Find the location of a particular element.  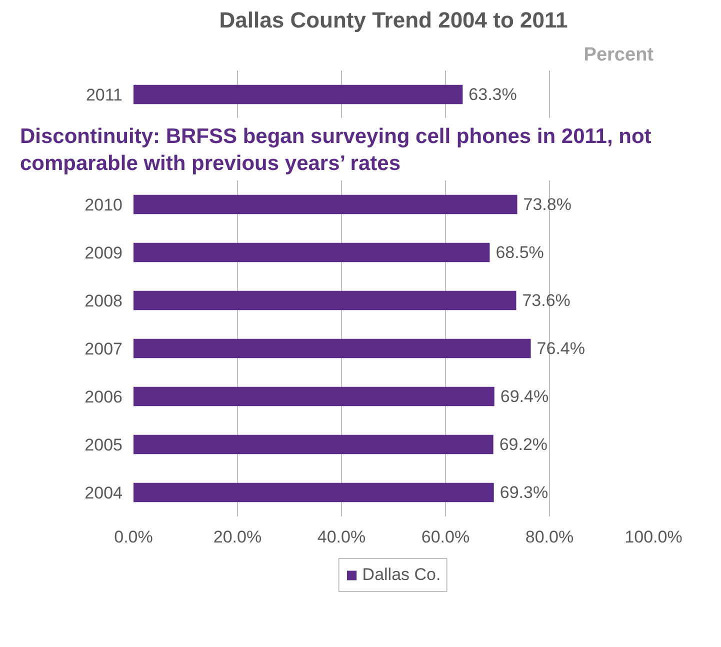

y-tick-label: 2006 is located at coordinates (103, 397).